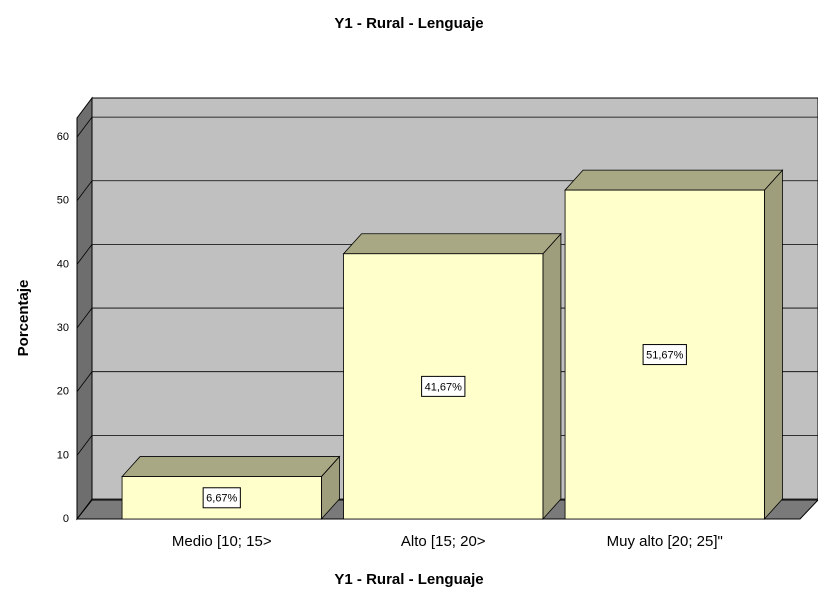 This screenshot has height=590, width=818. I want to click on x-tick-label: Medio [10; 15>, so click(222, 541).